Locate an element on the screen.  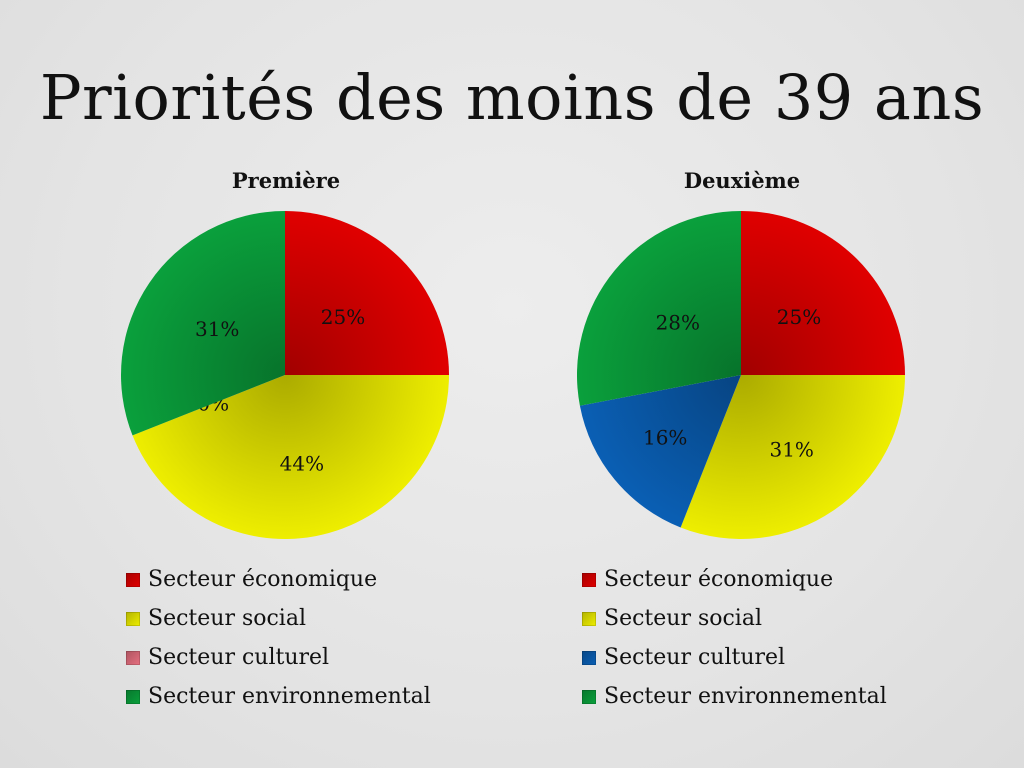
pie-premiere: 25%44%0%31% is located at coordinates (285, 375).